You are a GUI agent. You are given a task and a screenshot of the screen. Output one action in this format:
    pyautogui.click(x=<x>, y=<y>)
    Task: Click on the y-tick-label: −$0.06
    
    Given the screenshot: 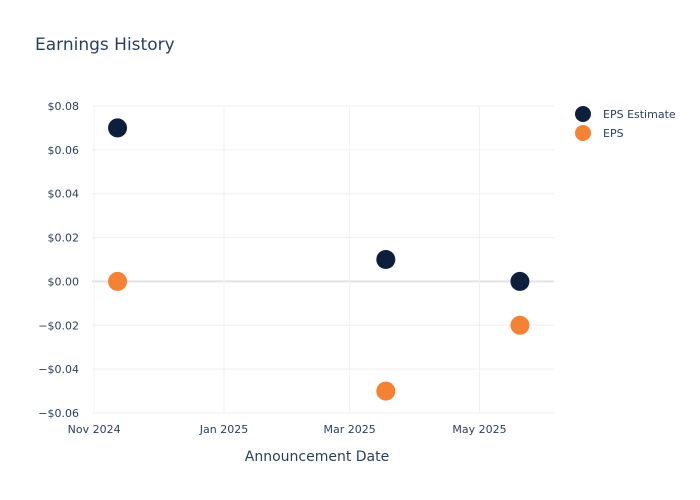 What is the action you would take?
    pyautogui.click(x=58, y=413)
    